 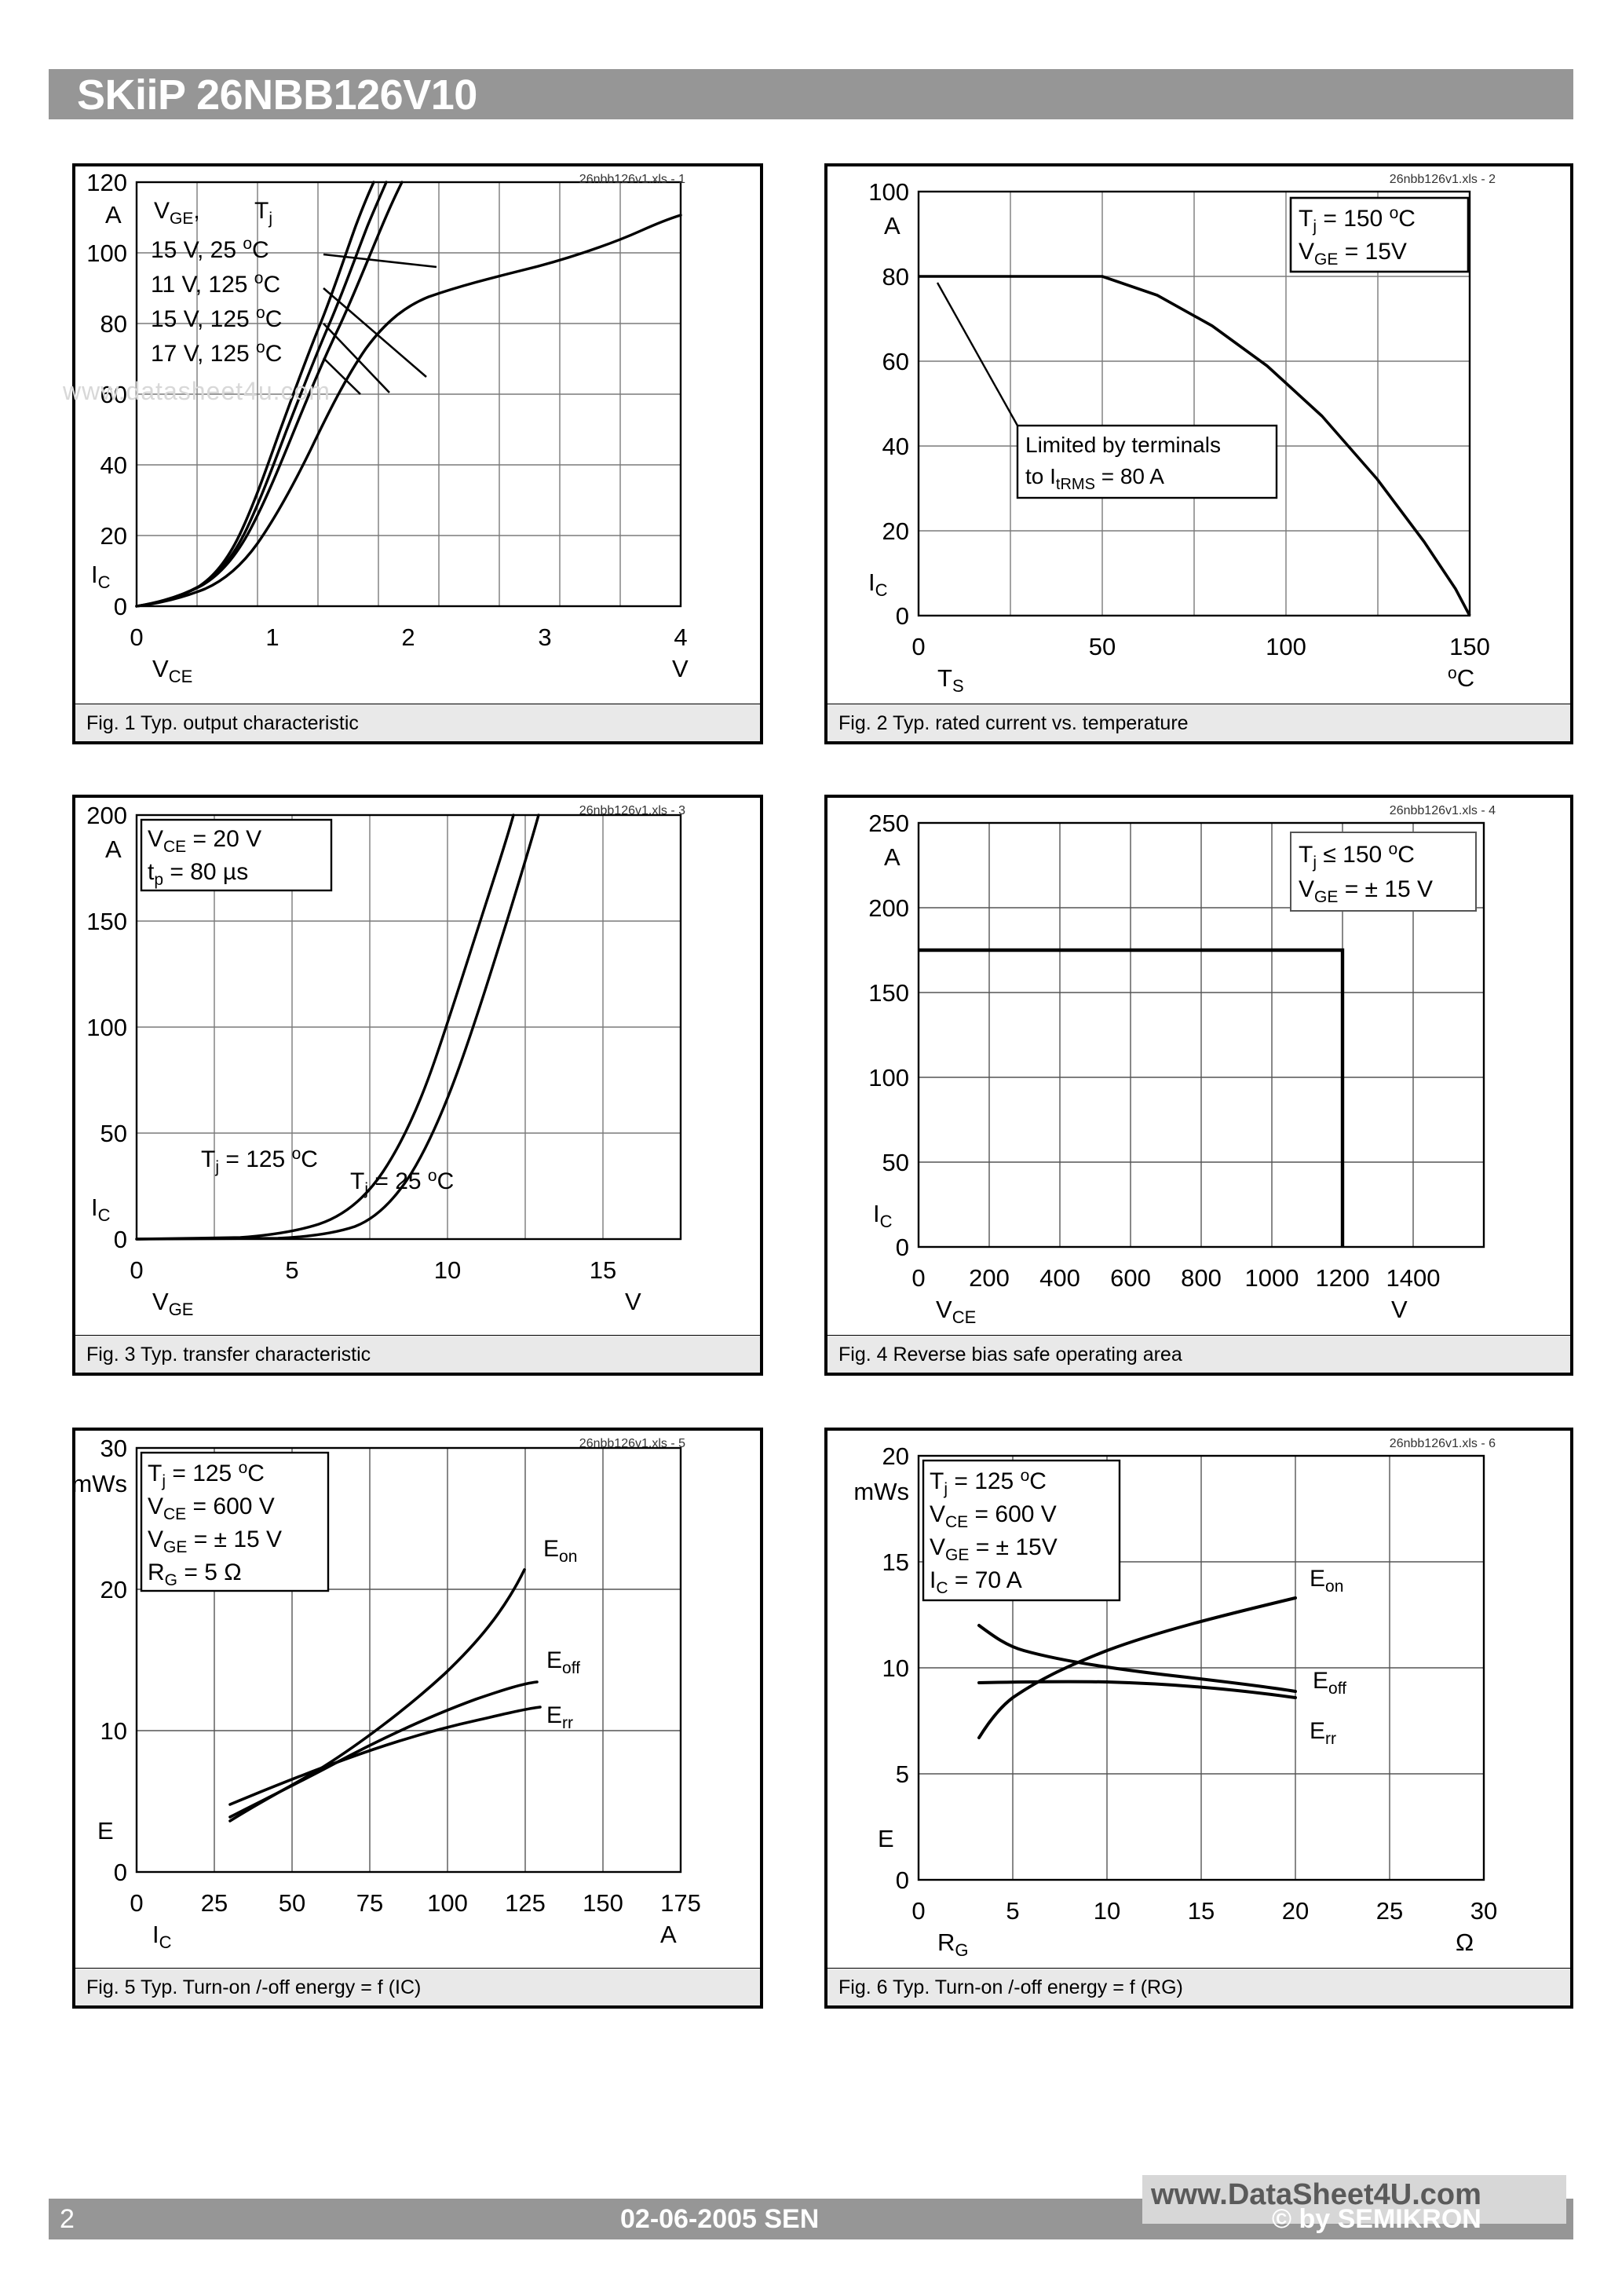 I want to click on svg-text: V, so click(x=1399, y=1310).